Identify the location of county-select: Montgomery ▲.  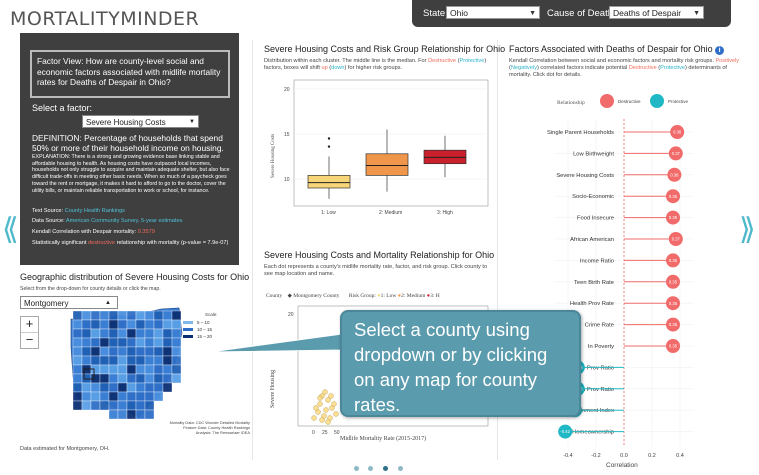
(69, 302).